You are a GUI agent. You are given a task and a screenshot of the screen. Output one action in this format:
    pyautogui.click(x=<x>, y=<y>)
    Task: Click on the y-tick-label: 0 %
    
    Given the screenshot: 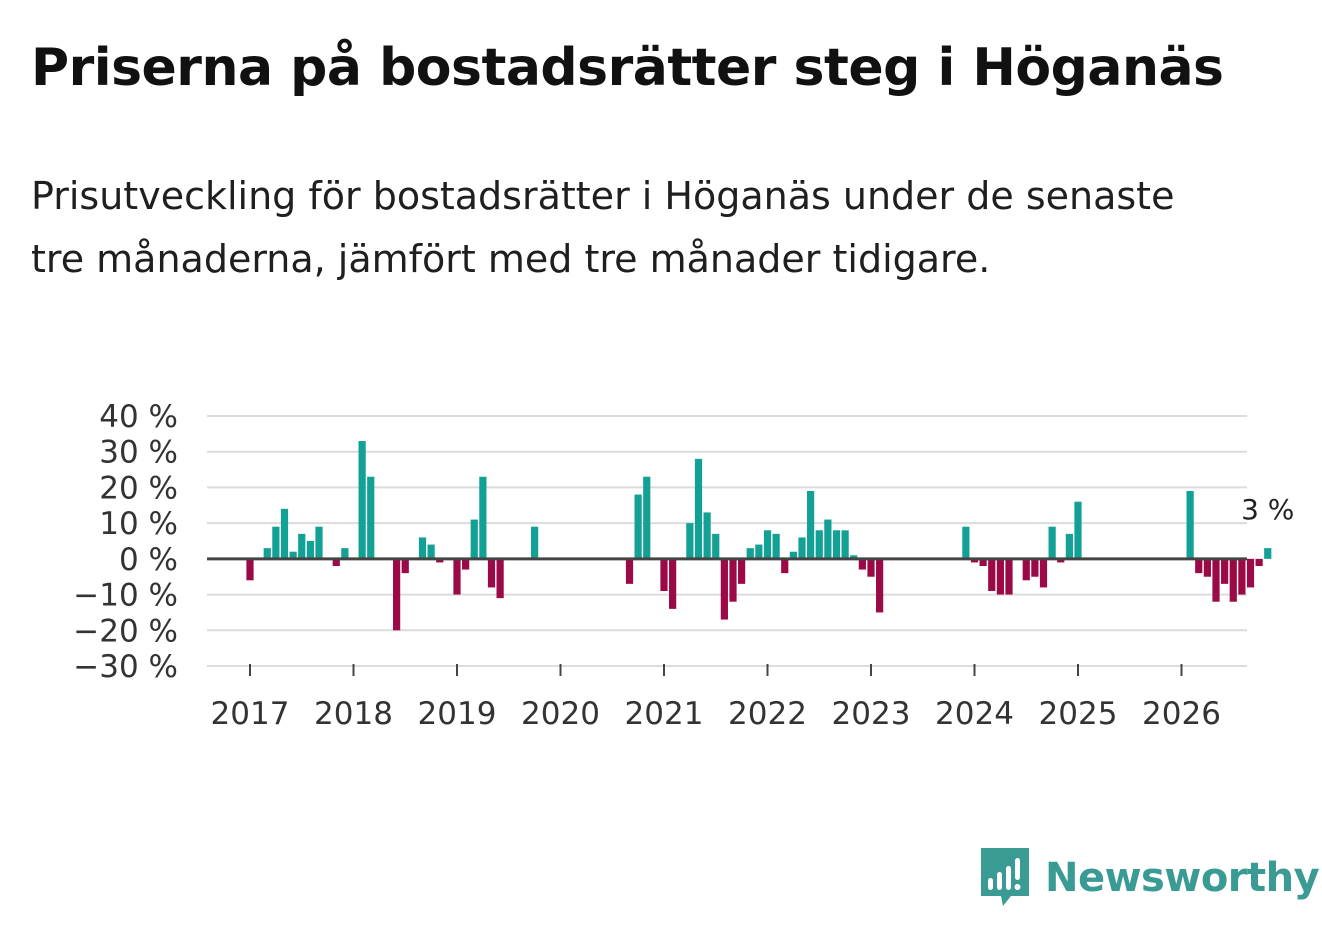 What is the action you would take?
    pyautogui.click(x=148, y=560)
    